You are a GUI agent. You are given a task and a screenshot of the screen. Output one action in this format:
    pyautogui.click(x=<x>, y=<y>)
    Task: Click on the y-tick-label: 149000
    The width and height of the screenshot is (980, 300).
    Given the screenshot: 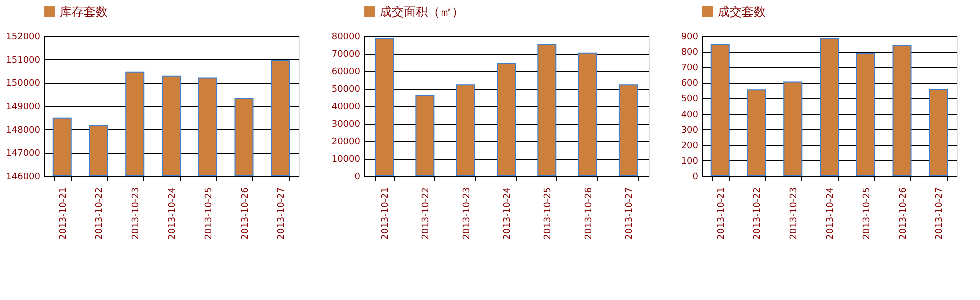 What is the action you would take?
    pyautogui.click(x=23, y=107)
    